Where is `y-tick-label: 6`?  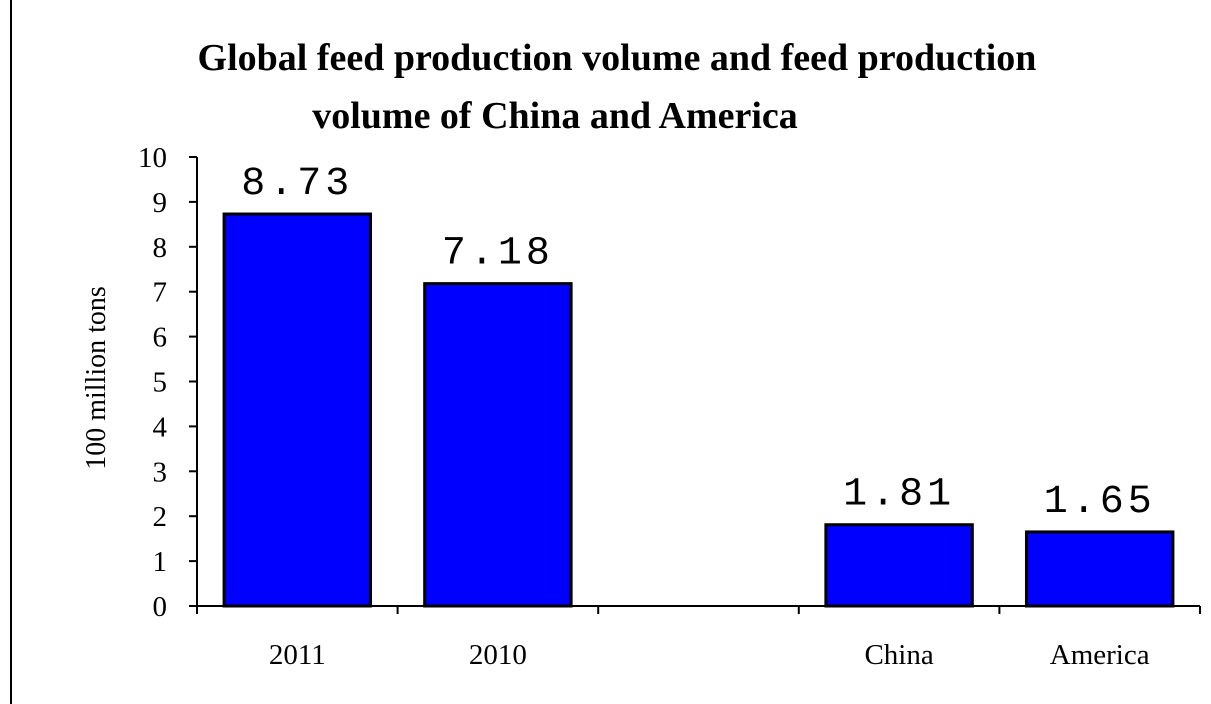
y-tick-label: 6 is located at coordinates (160, 338).